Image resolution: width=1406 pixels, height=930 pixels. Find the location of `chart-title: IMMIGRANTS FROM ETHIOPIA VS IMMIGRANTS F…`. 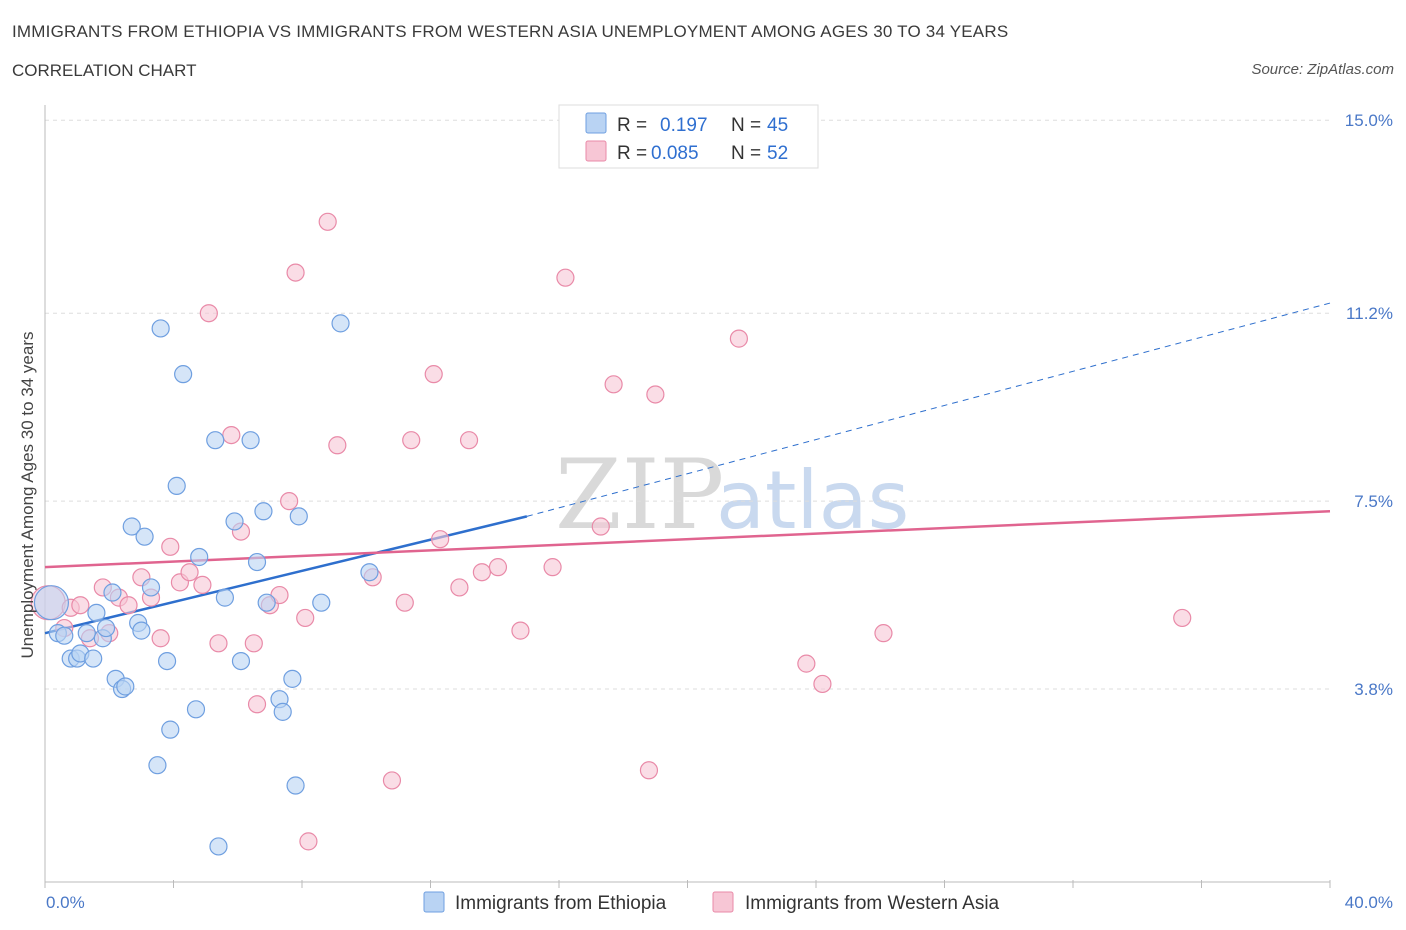

chart-title: IMMIGRANTS FROM ETHIOPIA VS IMMIGRANTS F… is located at coordinates (510, 31).